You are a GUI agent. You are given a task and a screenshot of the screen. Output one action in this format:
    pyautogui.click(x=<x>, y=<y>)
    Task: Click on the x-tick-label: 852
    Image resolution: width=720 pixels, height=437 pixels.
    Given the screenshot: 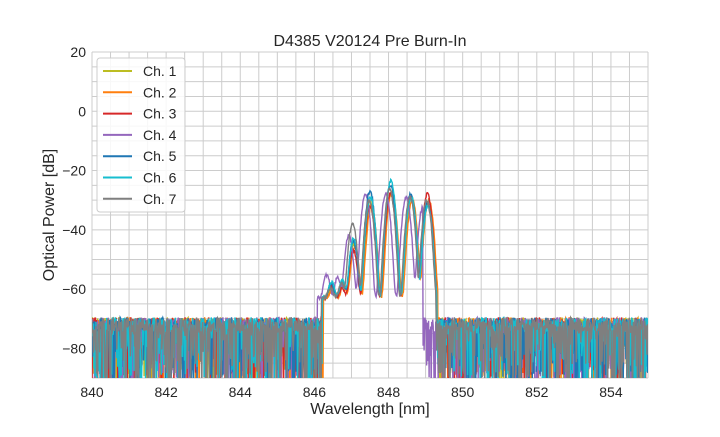 What is the action you would take?
    pyautogui.click(x=537, y=392)
    